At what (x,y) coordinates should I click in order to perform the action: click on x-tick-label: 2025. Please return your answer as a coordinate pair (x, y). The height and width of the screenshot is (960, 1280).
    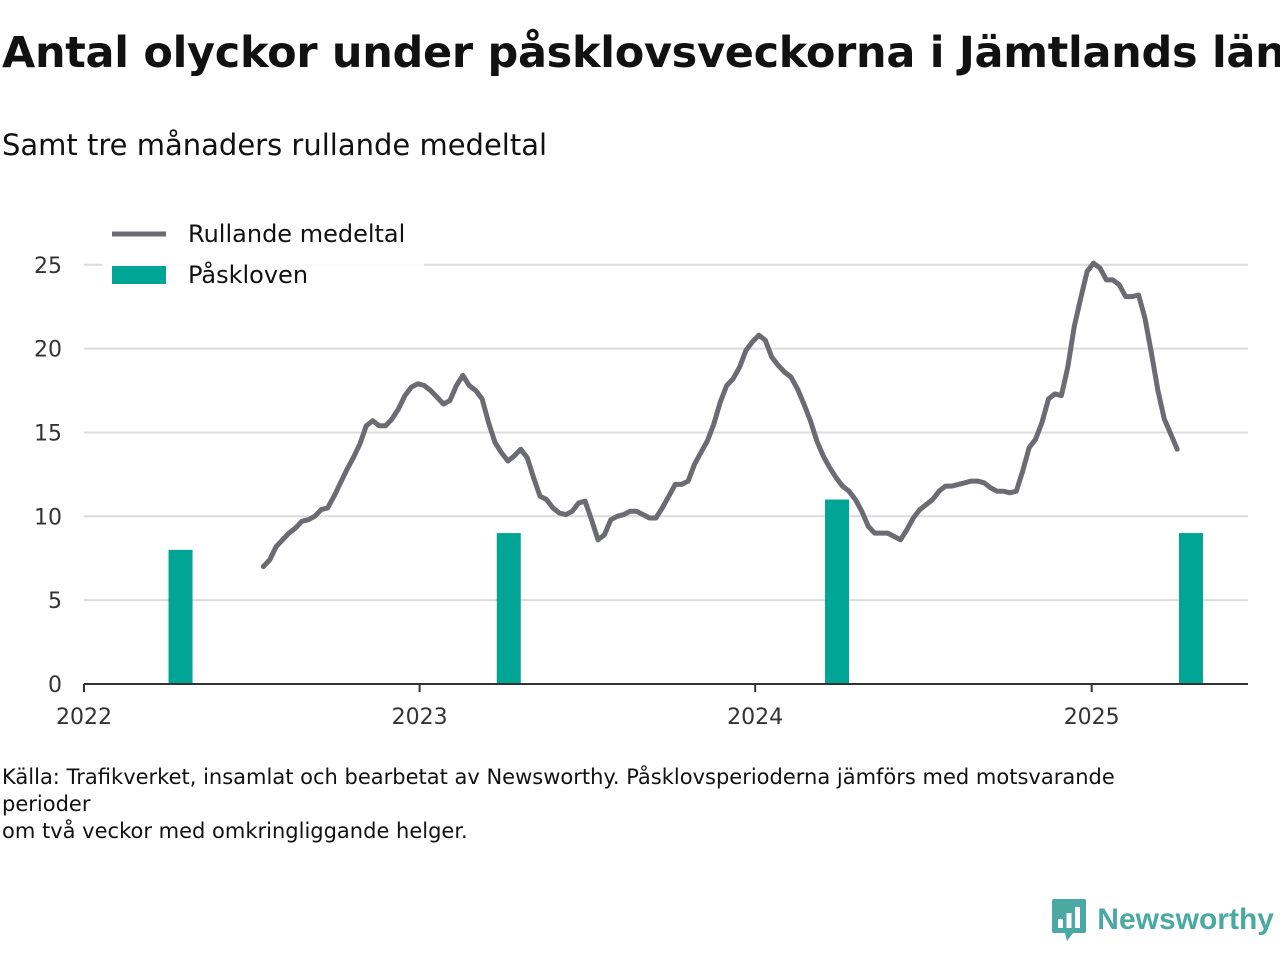
    Looking at the image, I should click on (1092, 717).